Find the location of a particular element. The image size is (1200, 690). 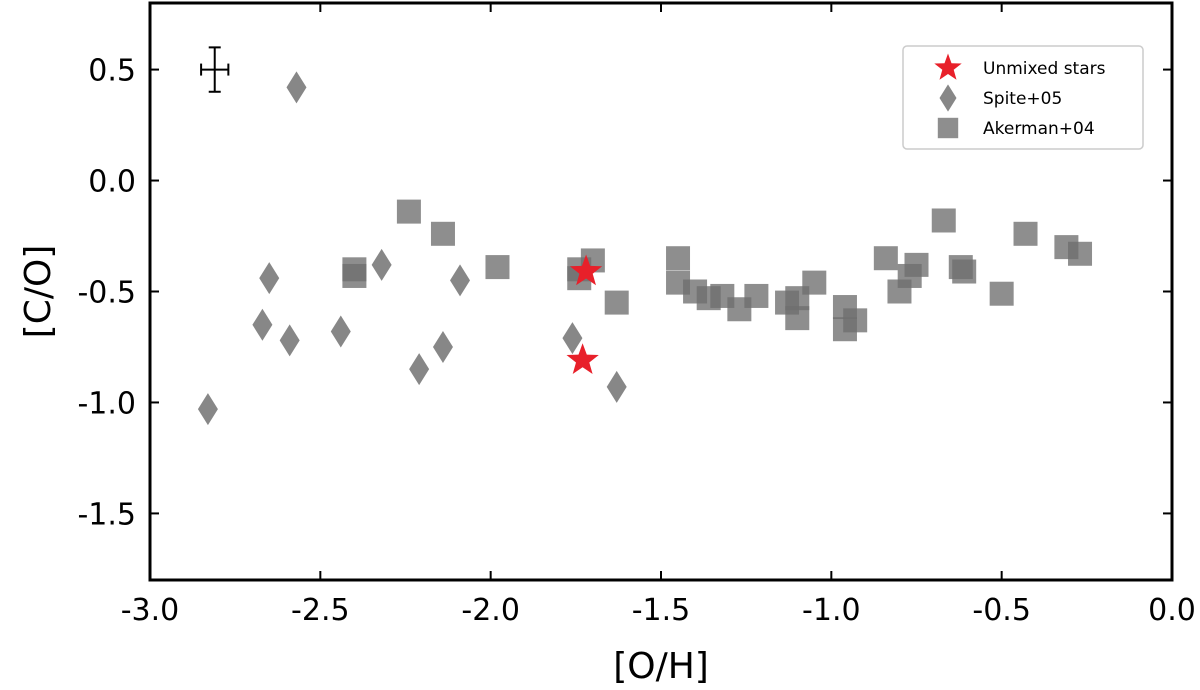

x-axis-label: [O/H] is located at coordinates (661, 666).